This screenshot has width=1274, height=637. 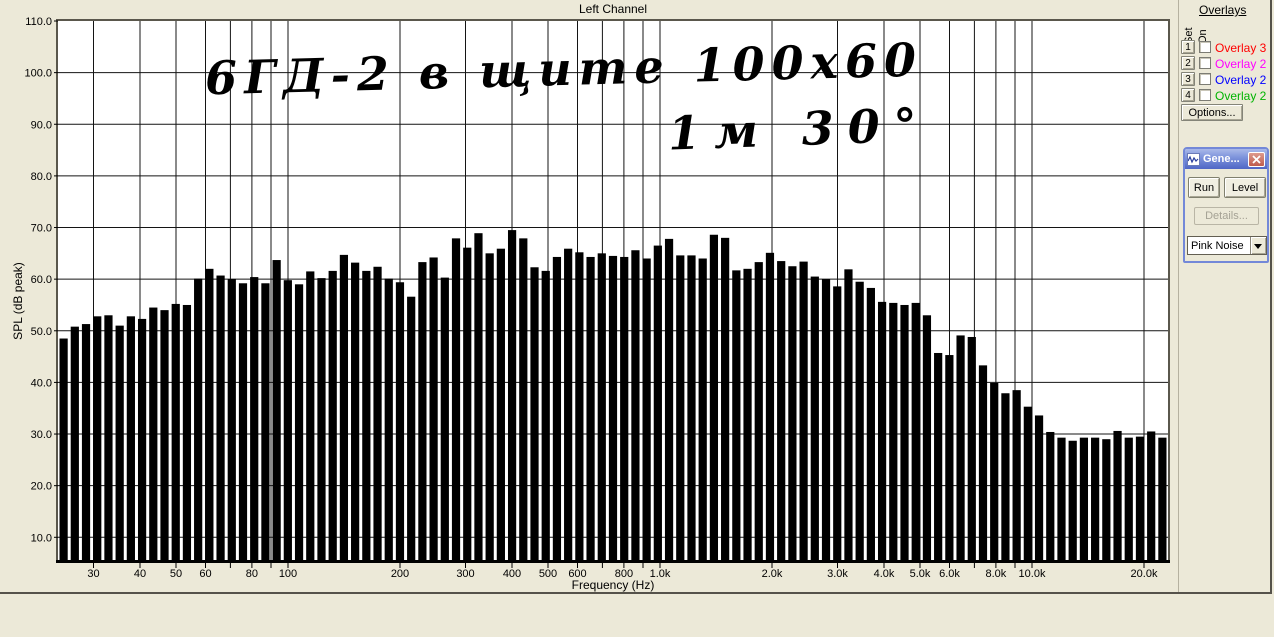 What do you see at coordinates (1271, 297) in the screenshot?
I see `window-right-edge` at bounding box center [1271, 297].